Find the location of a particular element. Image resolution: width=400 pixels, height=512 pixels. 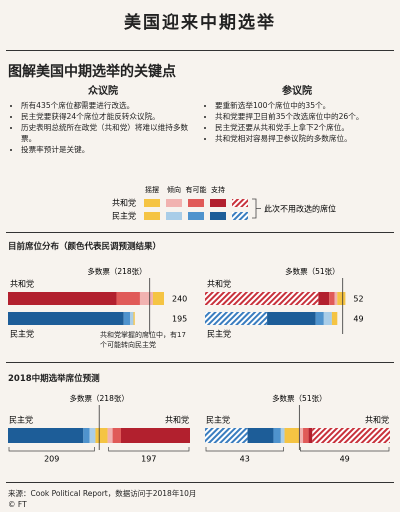

seat-total: 43 is located at coordinates (245, 459).